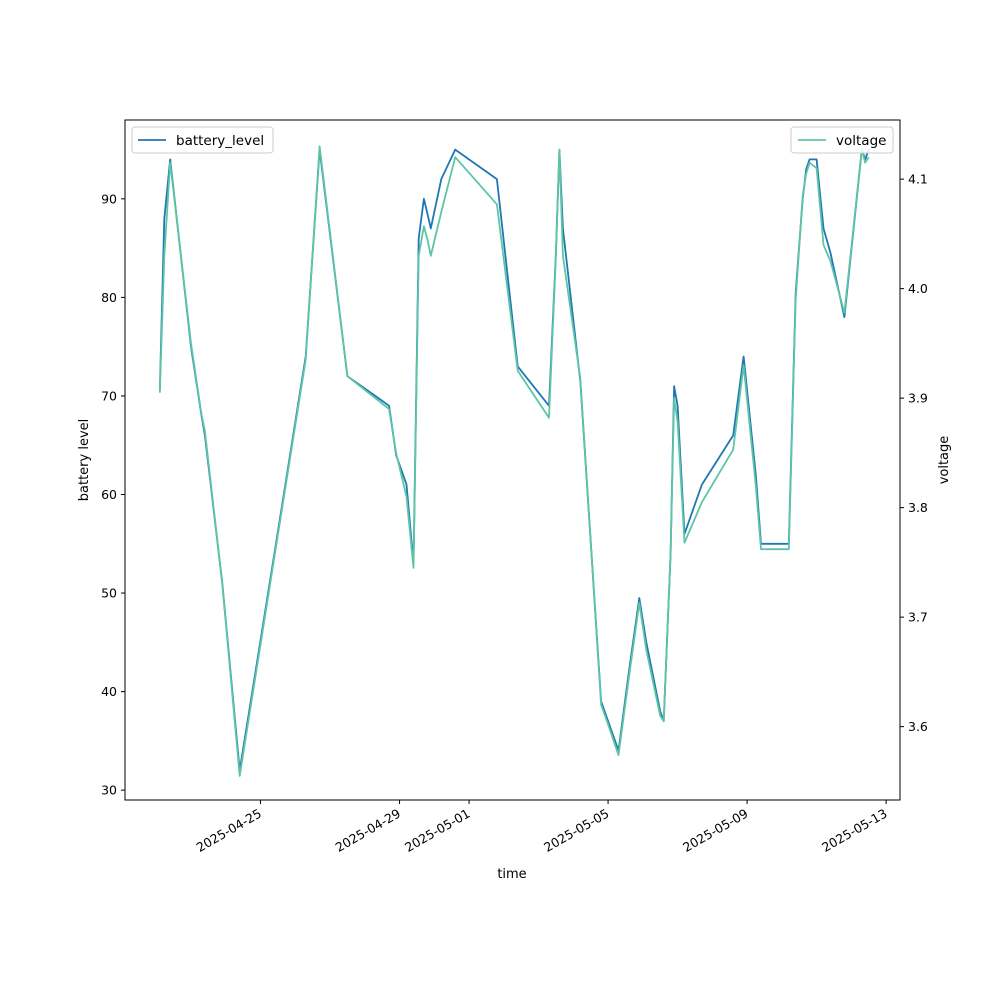 This screenshot has width=1000, height=1000. Describe the element at coordinates (861, 141) in the screenshot. I see `legend-right-label: voltage` at that location.